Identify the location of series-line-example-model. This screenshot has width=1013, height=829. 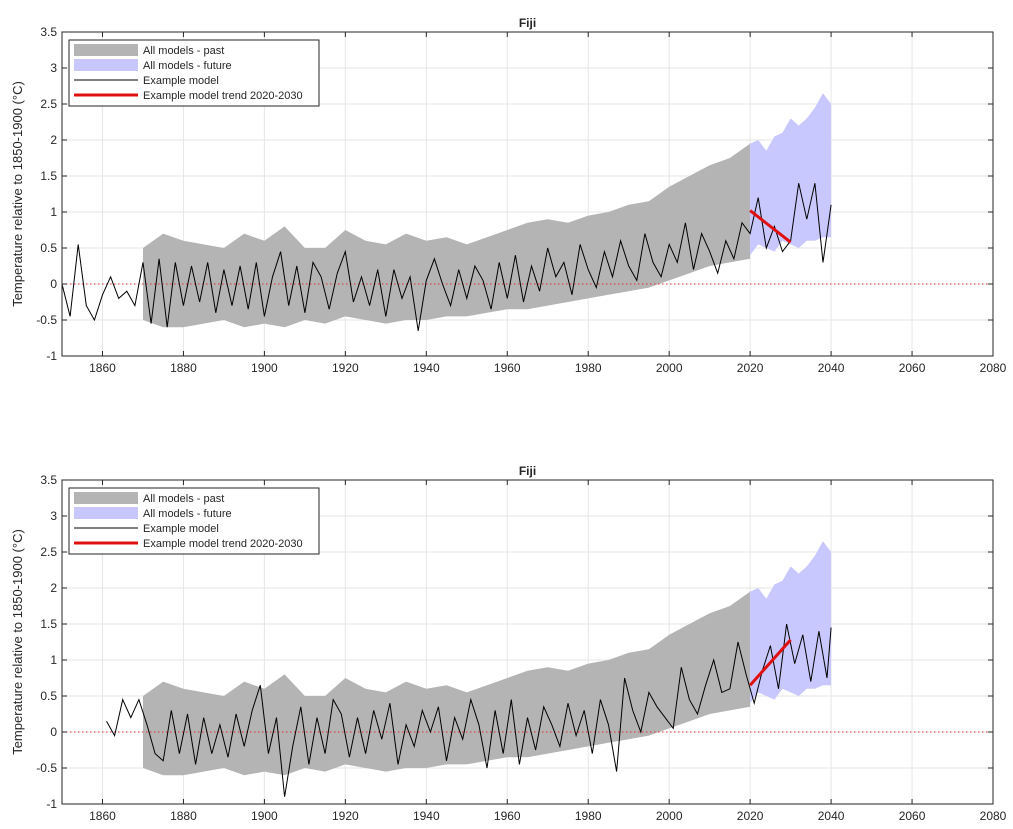
(446, 257).